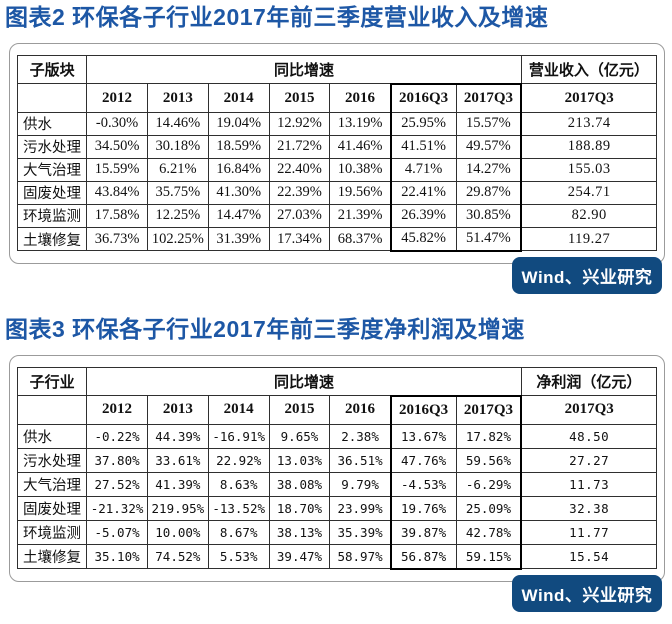 Image resolution: width=672 pixels, height=624 pixels. Describe the element at coordinates (589, 69) in the screenshot. I see `last-col-header: 营业收入（亿元）` at that location.